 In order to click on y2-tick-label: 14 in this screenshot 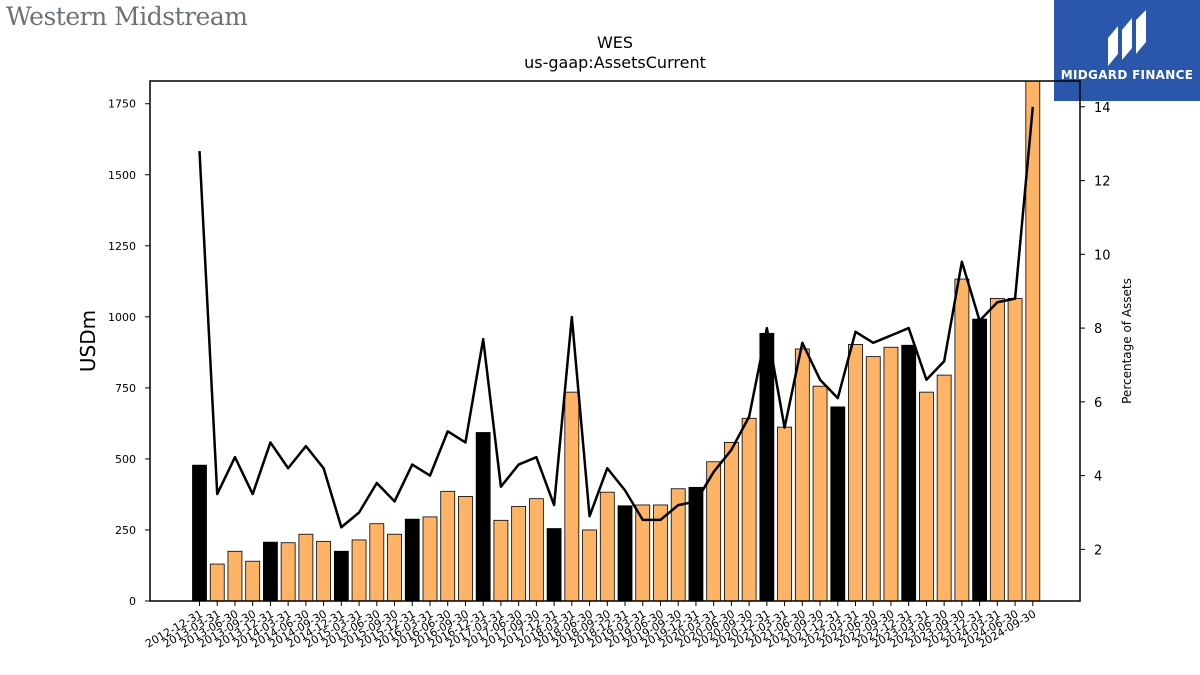, I will do `click(1102, 108)`.